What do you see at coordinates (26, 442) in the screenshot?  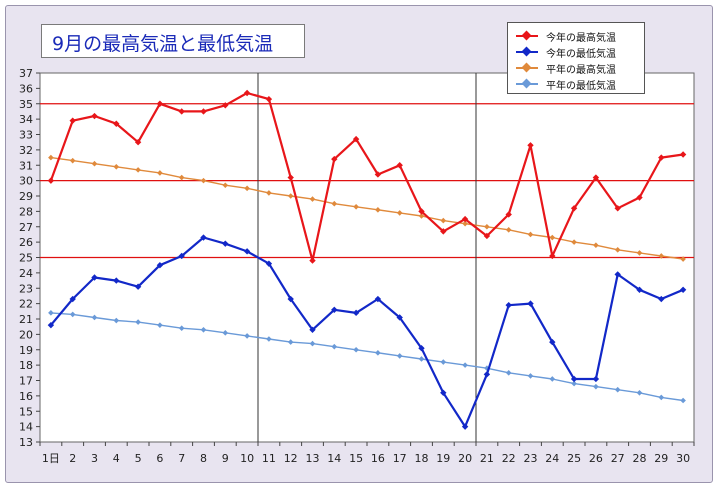 I see `y-tick-label-13: 13` at bounding box center [26, 442].